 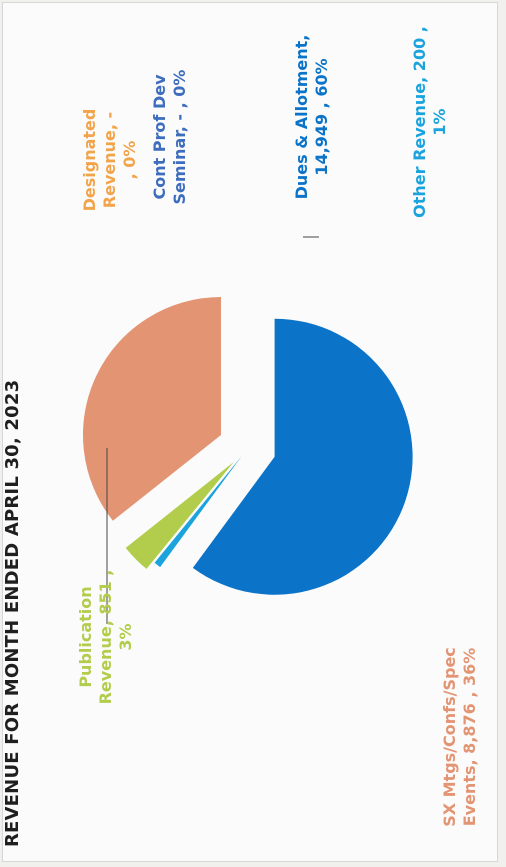 I want to click on pie-slice-publication-revenue, so click(x=179, y=515).